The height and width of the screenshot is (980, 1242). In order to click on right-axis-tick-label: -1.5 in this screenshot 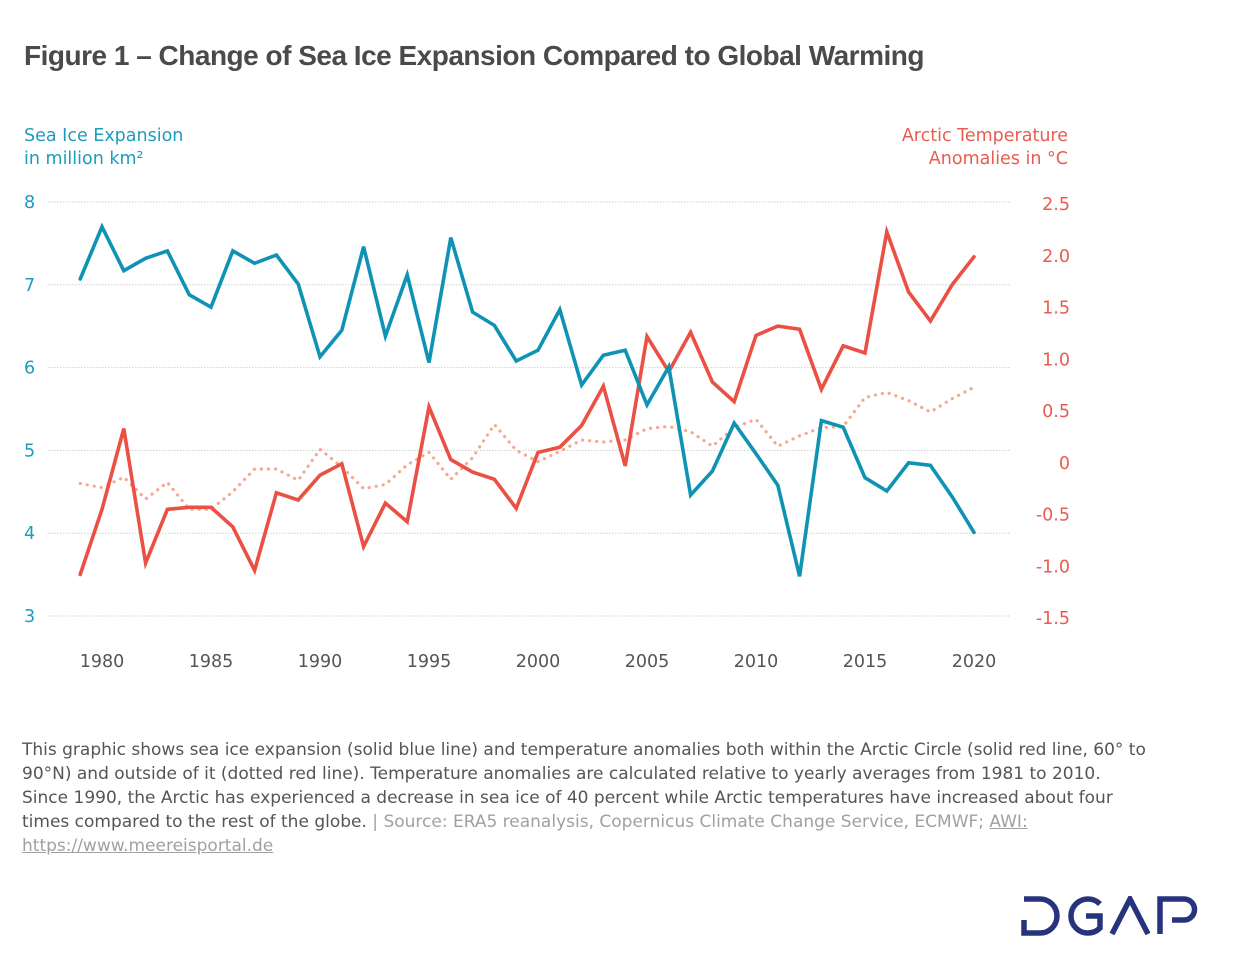, I will do `click(1053, 619)`.